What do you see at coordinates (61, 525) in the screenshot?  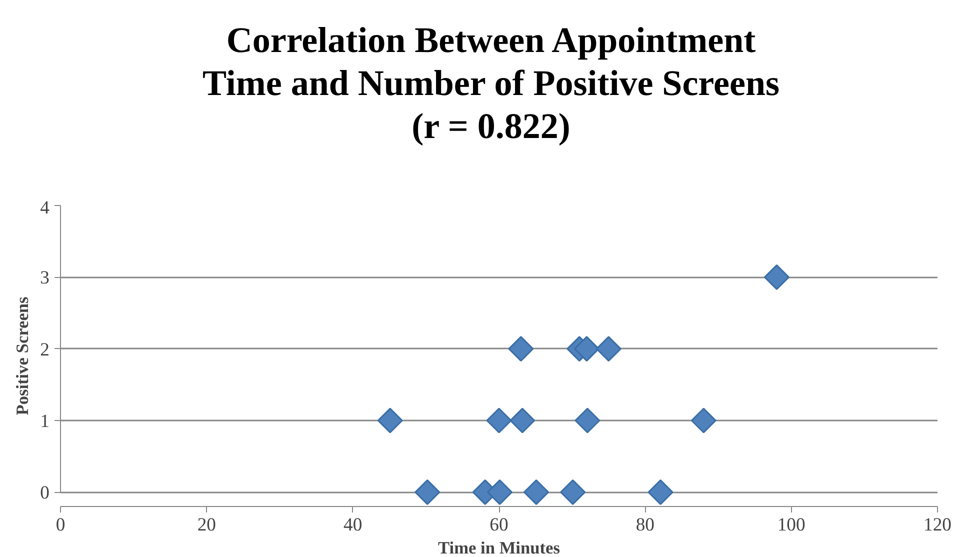 I see `x-tick-label: 0` at bounding box center [61, 525].